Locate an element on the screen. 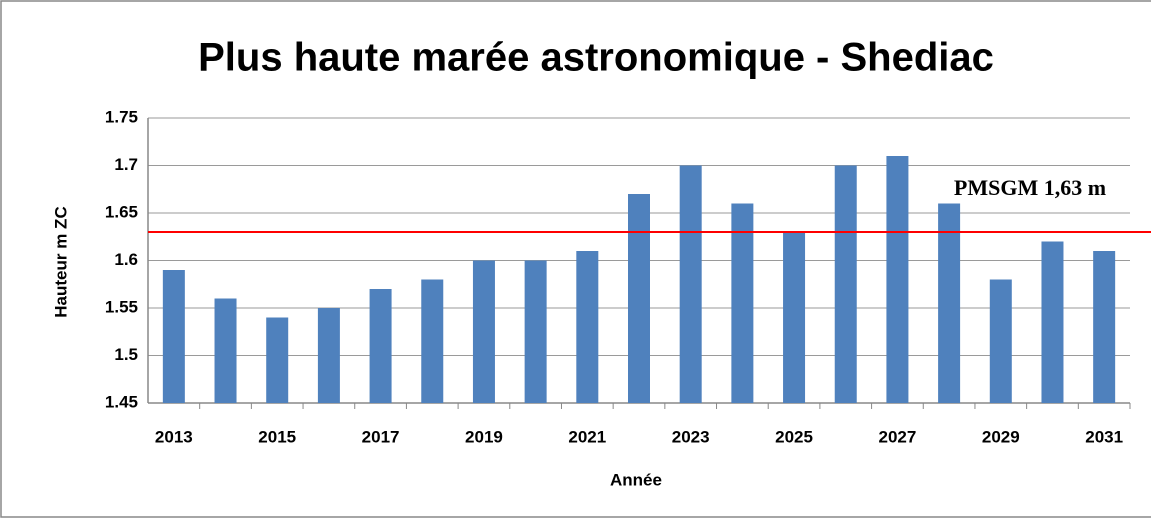 The image size is (1151, 518). x-tick-label: 2023 is located at coordinates (691, 436).